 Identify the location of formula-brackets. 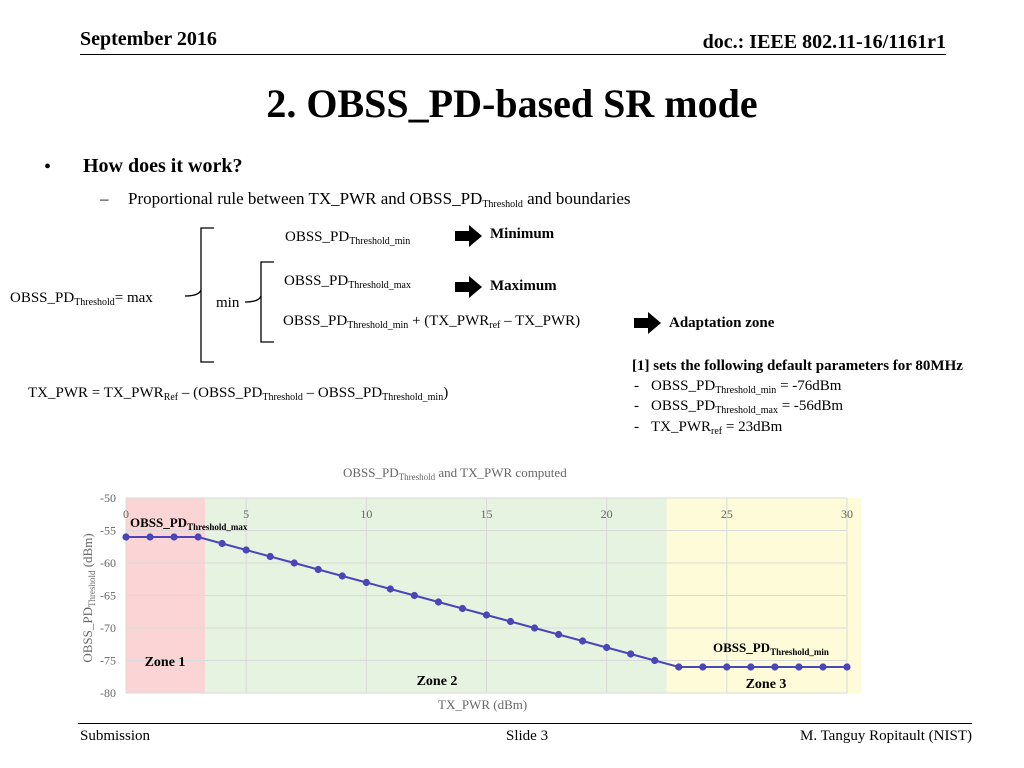
(229, 295).